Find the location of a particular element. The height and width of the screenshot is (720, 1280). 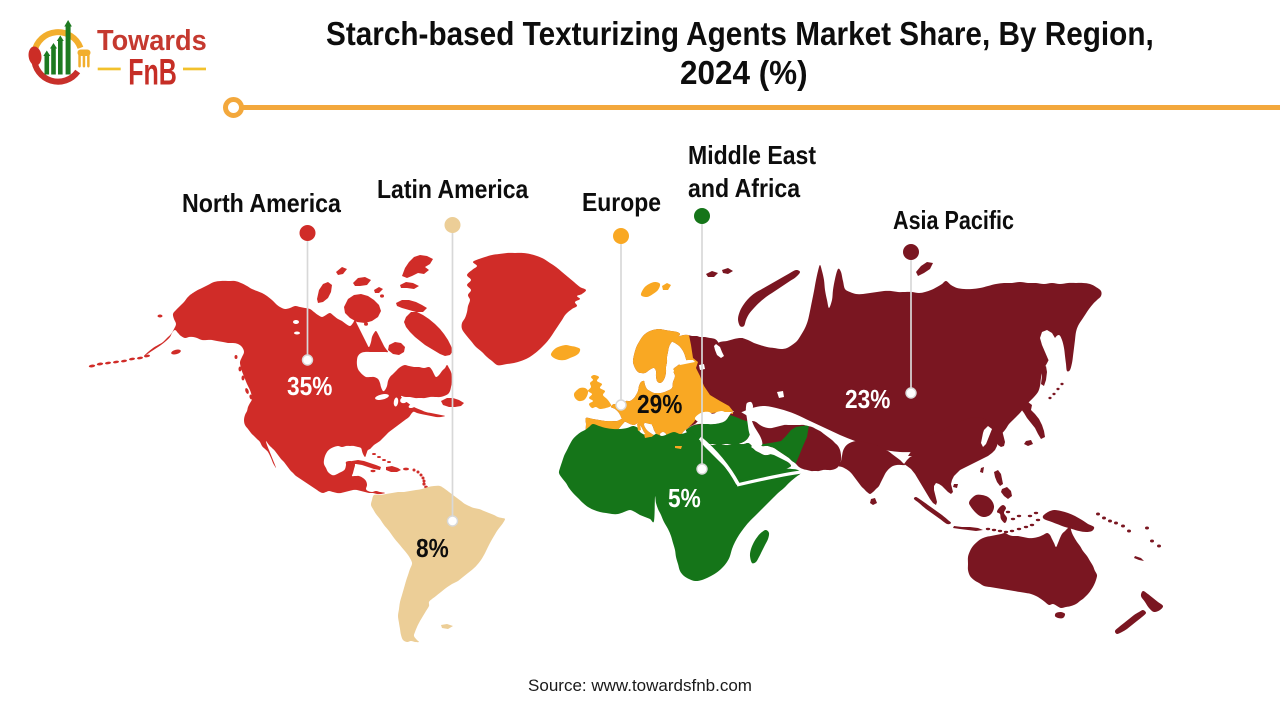

svg-text: Towards is located at coordinates (152, 41).